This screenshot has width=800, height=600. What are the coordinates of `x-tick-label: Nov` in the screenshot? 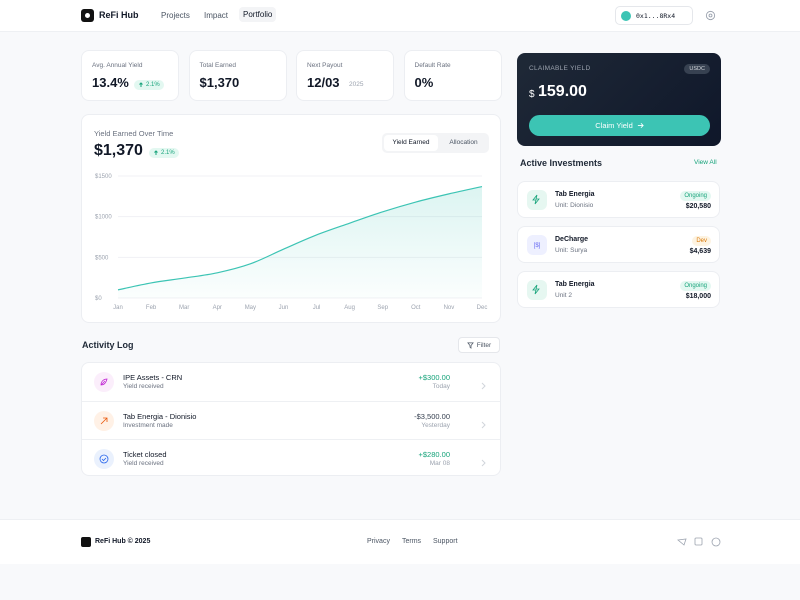 It's located at (449, 308).